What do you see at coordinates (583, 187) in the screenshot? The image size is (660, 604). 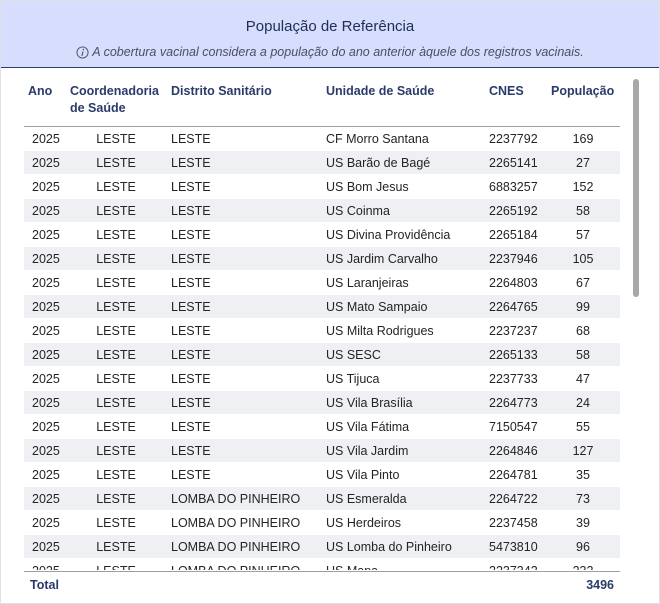 I see `cell-populacao: 152` at bounding box center [583, 187].